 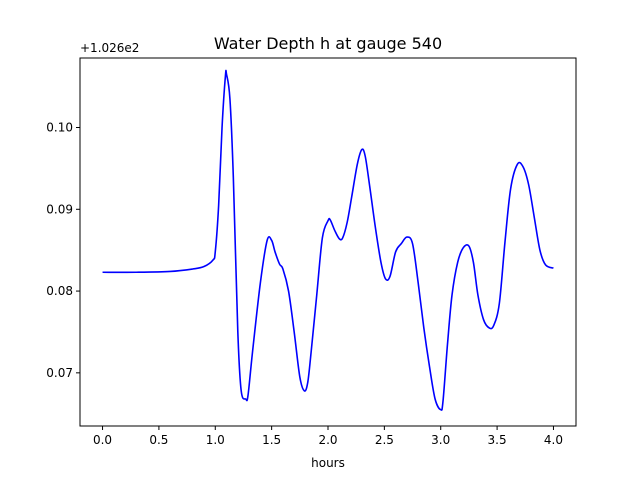 What do you see at coordinates (158, 440) in the screenshot?
I see `x-tick-label: 0.5` at bounding box center [158, 440].